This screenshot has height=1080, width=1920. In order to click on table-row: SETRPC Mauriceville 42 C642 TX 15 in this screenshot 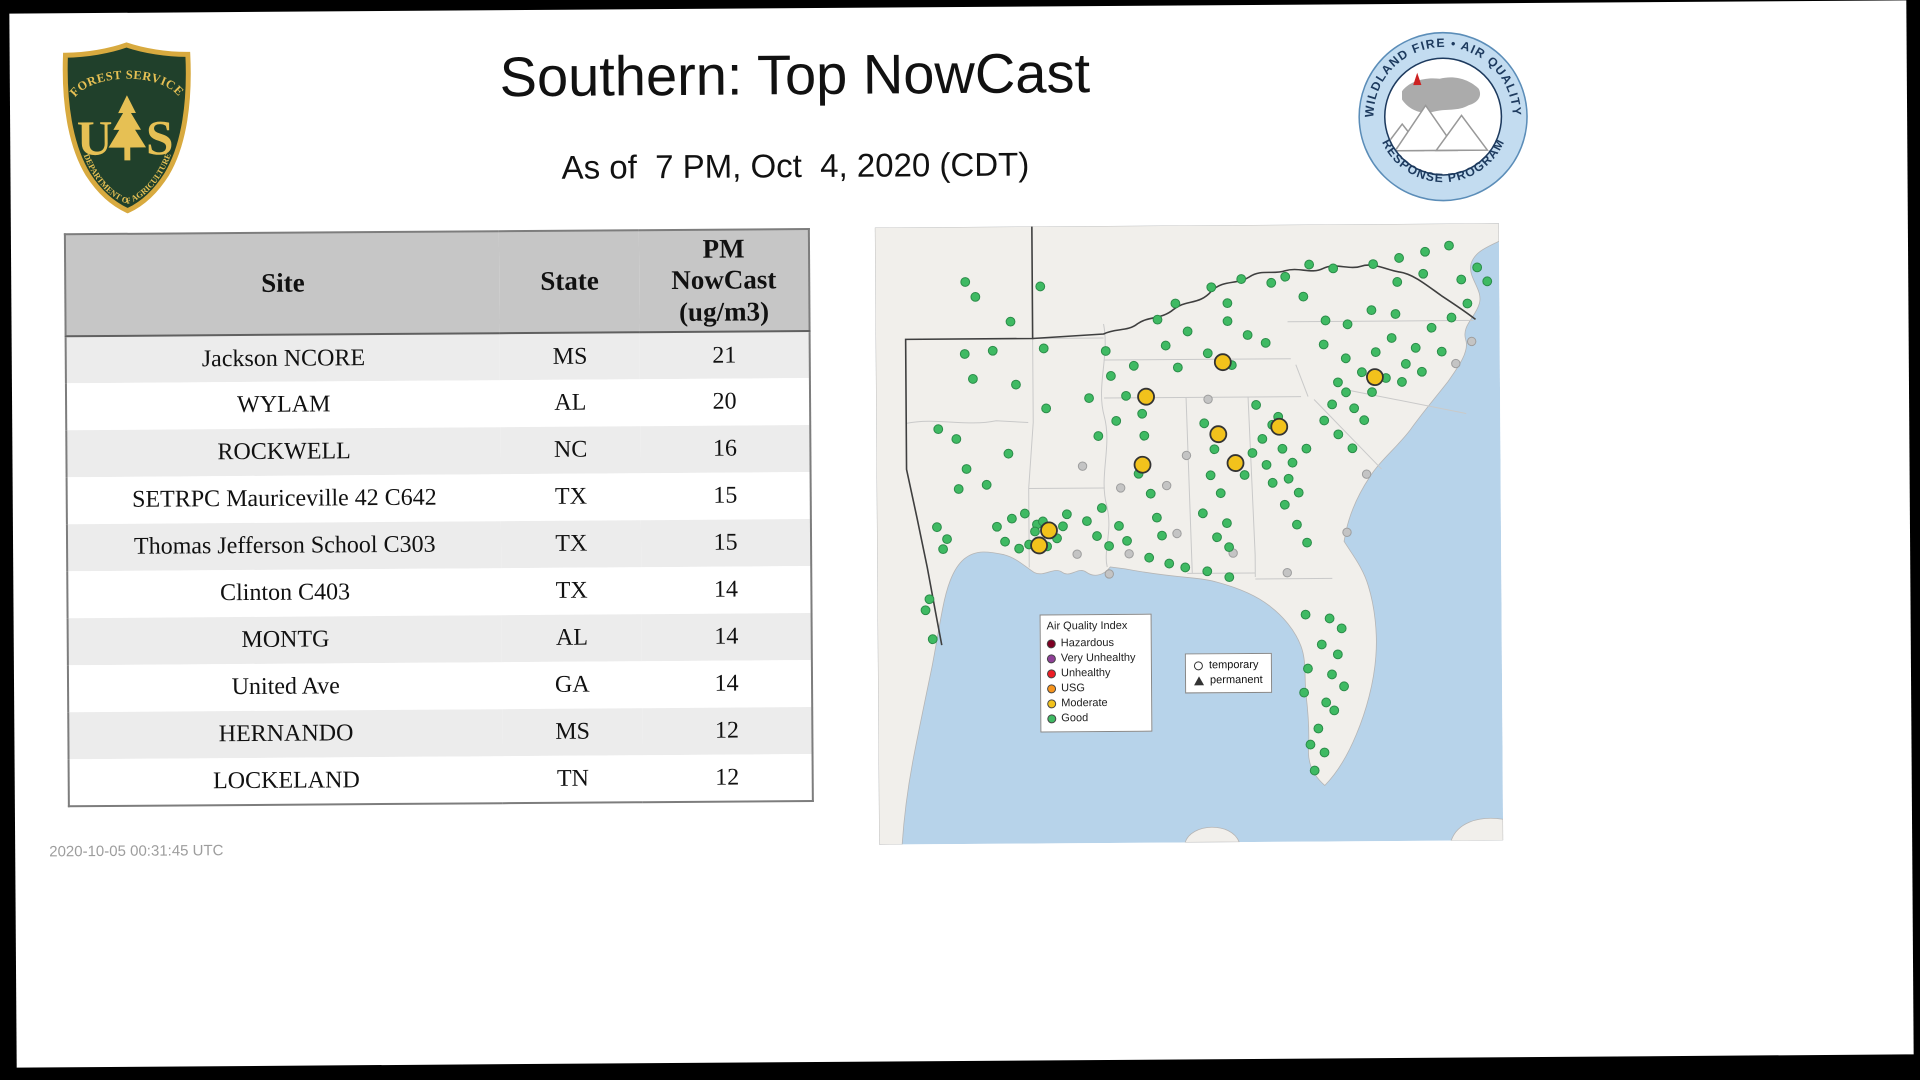, I will do `click(438, 498)`.